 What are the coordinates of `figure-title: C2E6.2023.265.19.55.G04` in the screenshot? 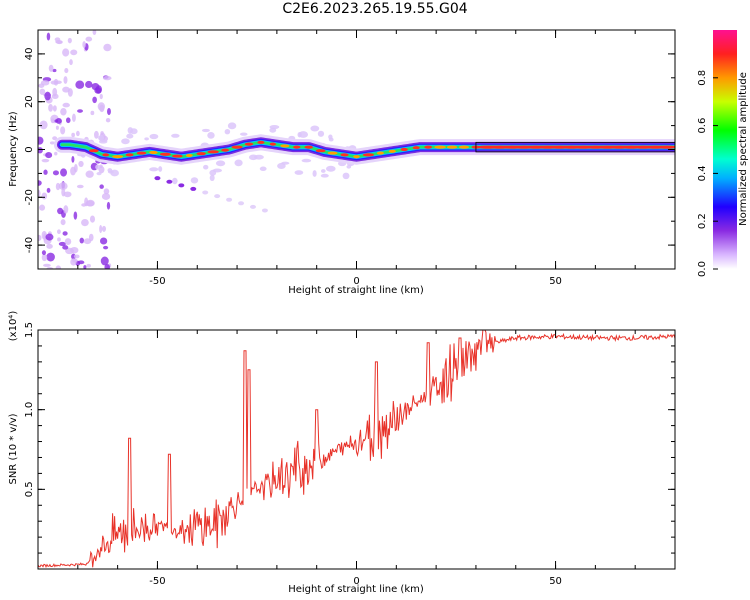 It's located at (375, 9).